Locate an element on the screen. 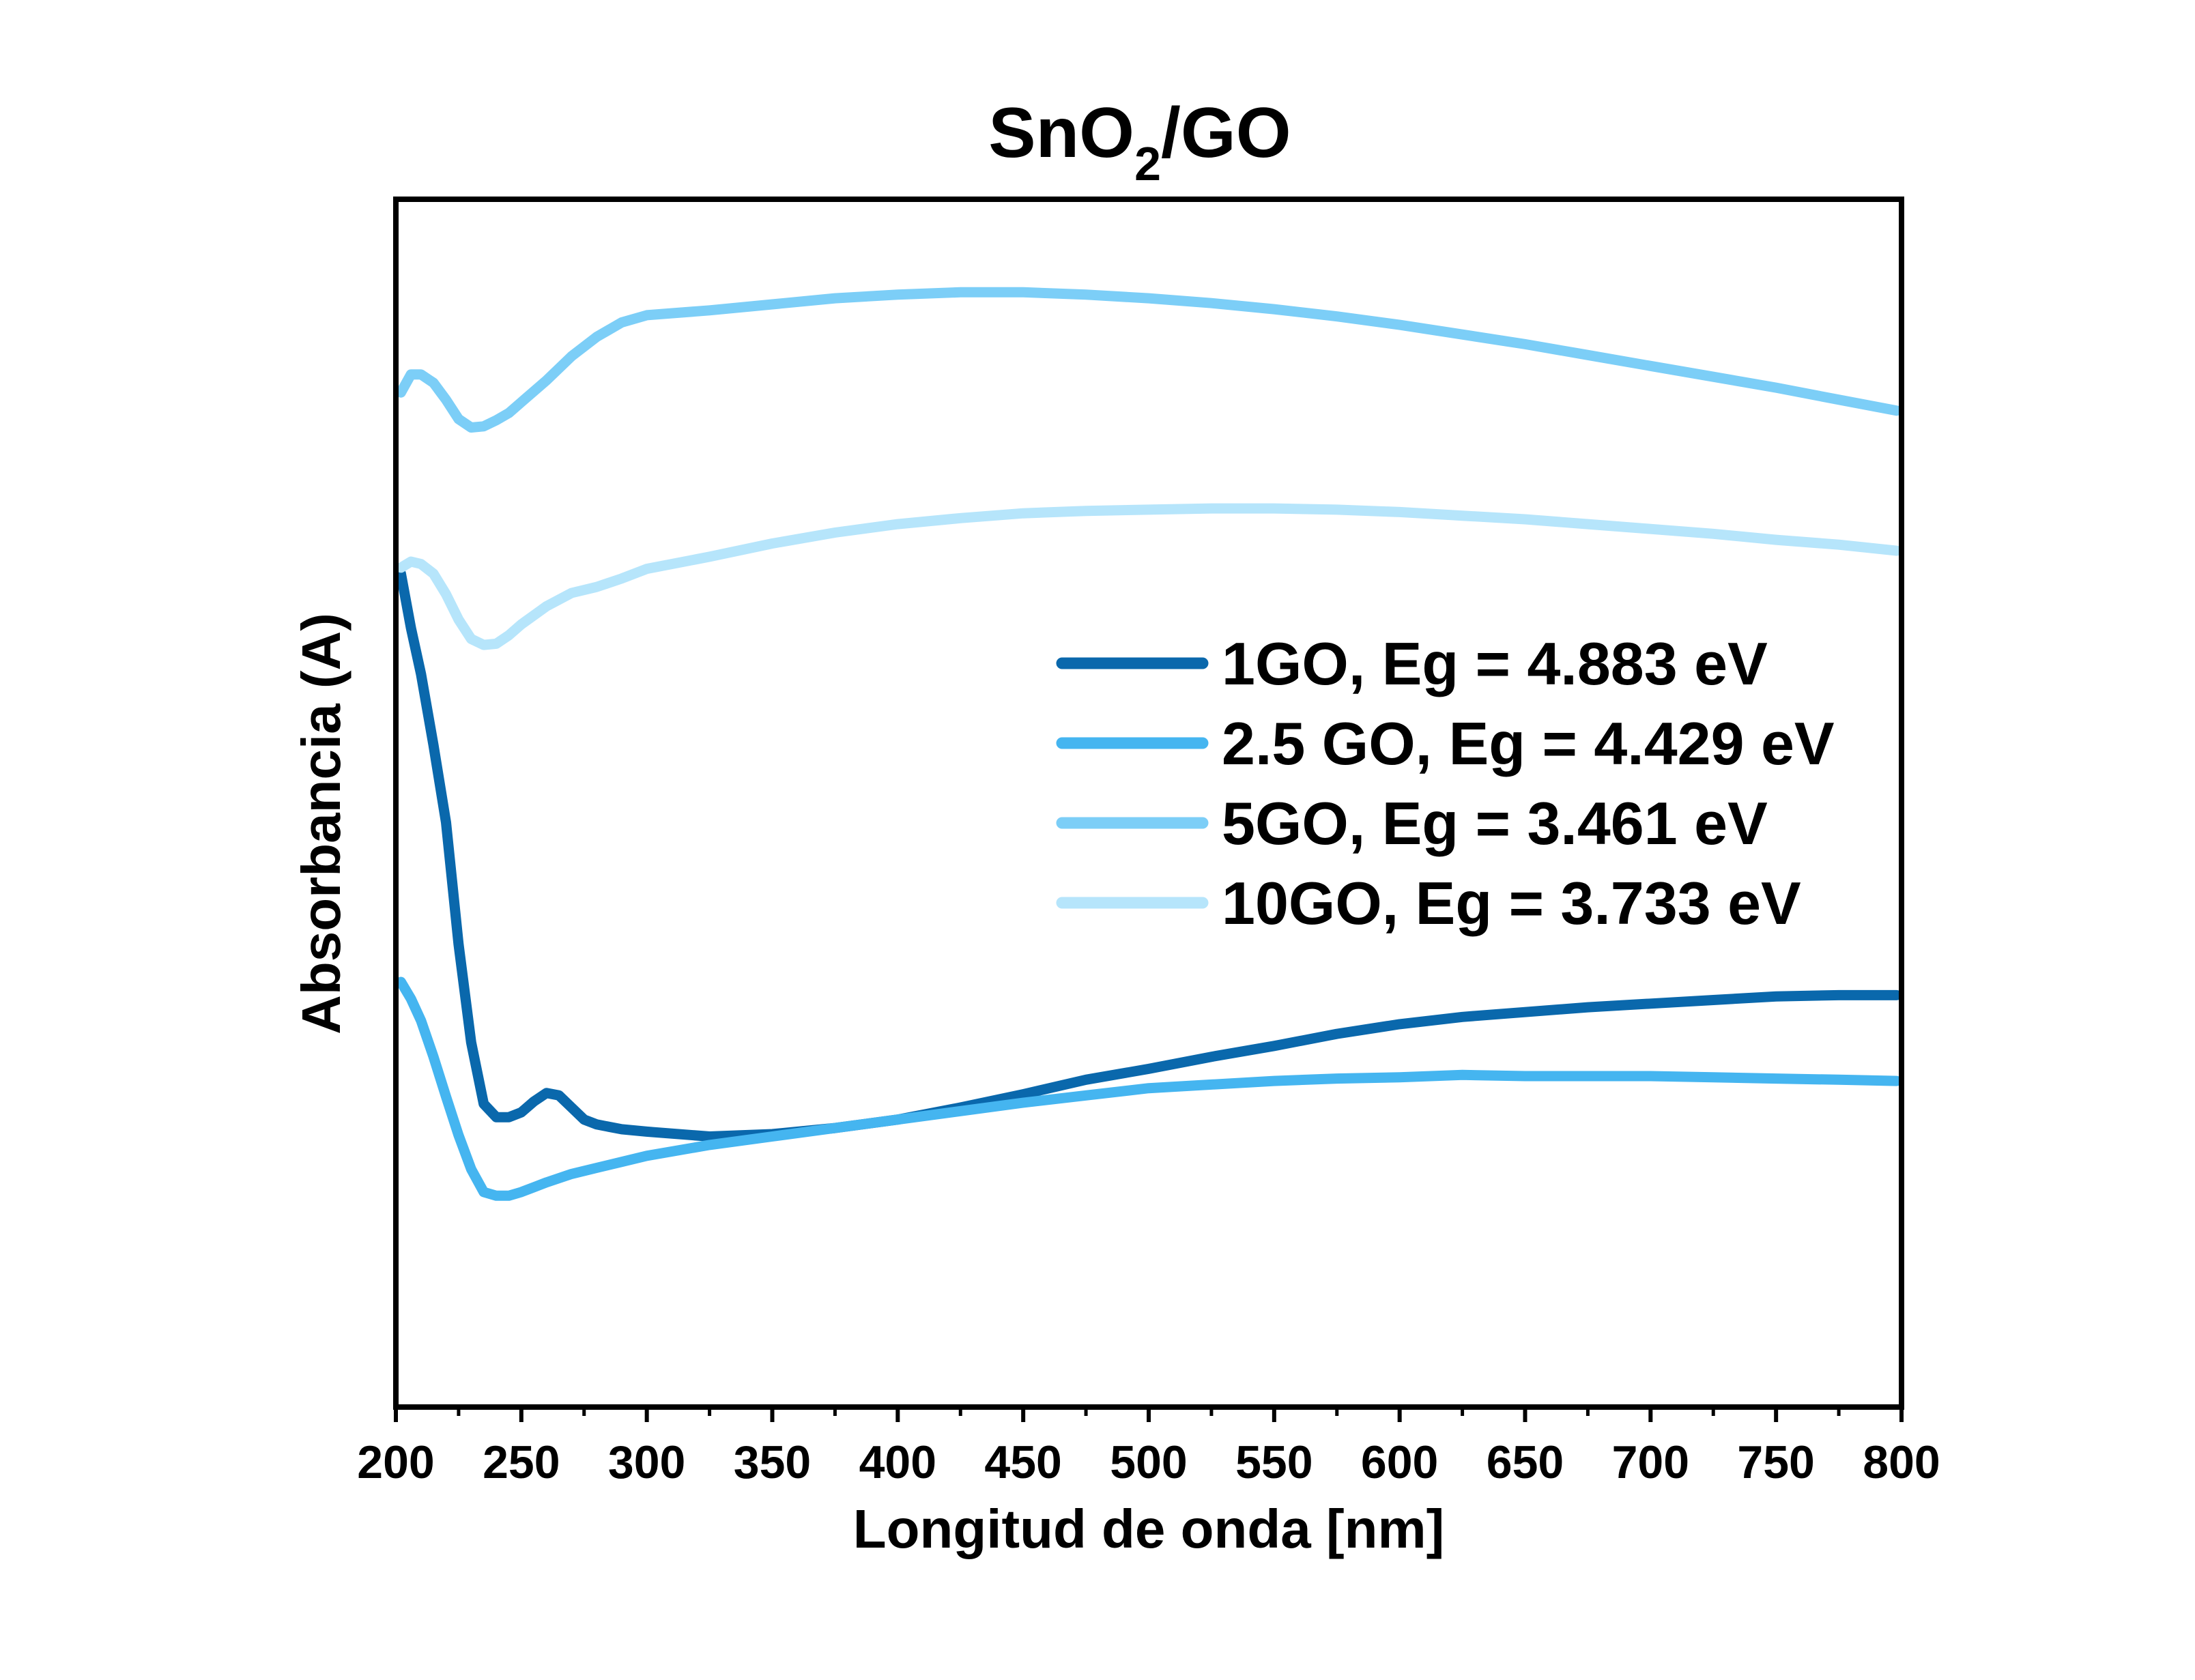 This screenshot has height=1680, width=2195. x-tick-label: 550 is located at coordinates (1273, 1462).